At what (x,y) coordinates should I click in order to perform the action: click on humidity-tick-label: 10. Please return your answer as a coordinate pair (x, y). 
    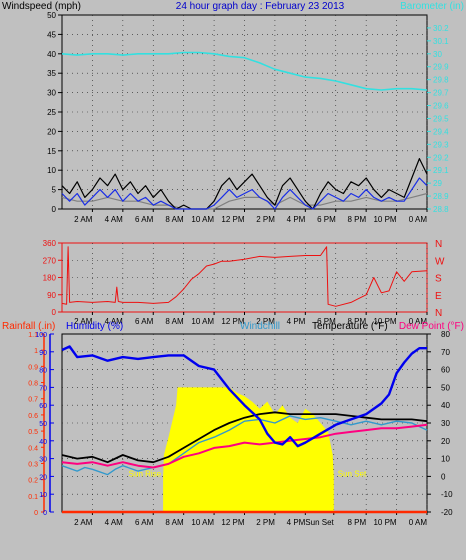
    Looking at the image, I should click on (43, 495).